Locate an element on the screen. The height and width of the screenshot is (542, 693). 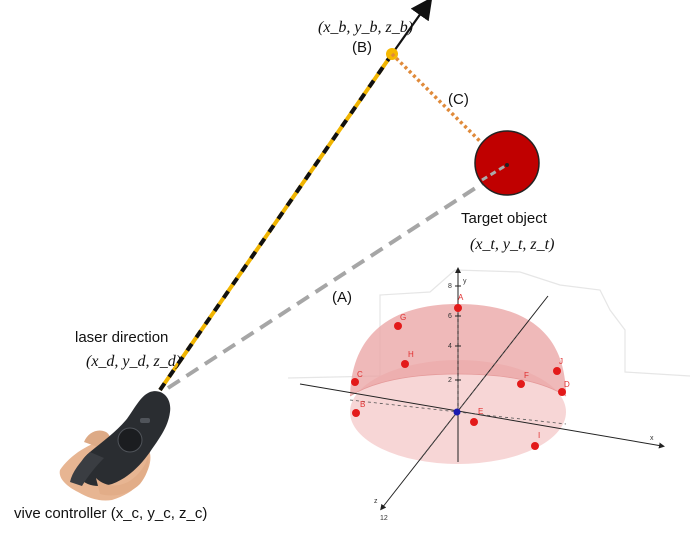
laser-direction-coordinates: (x_d, y_d, z_d) is located at coordinates (133, 361).